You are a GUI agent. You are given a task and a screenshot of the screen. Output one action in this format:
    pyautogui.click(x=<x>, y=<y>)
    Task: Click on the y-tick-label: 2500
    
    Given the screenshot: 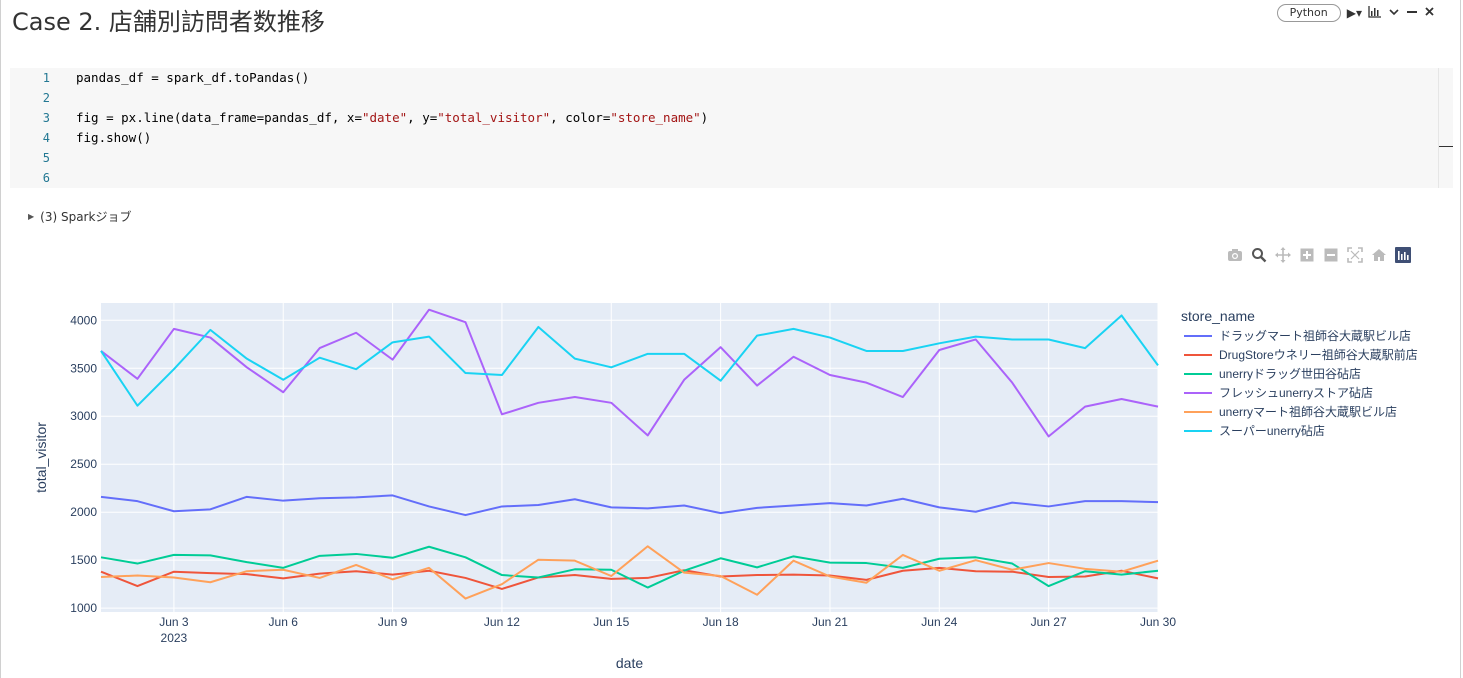 What is the action you would take?
    pyautogui.click(x=83, y=464)
    